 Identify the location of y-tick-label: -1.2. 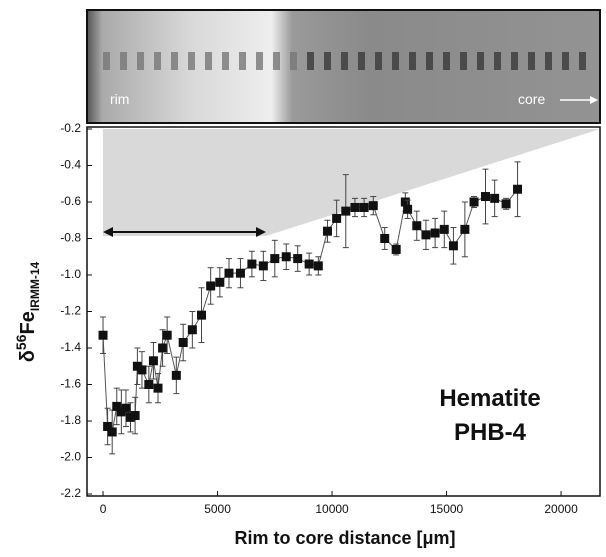
(70, 311).